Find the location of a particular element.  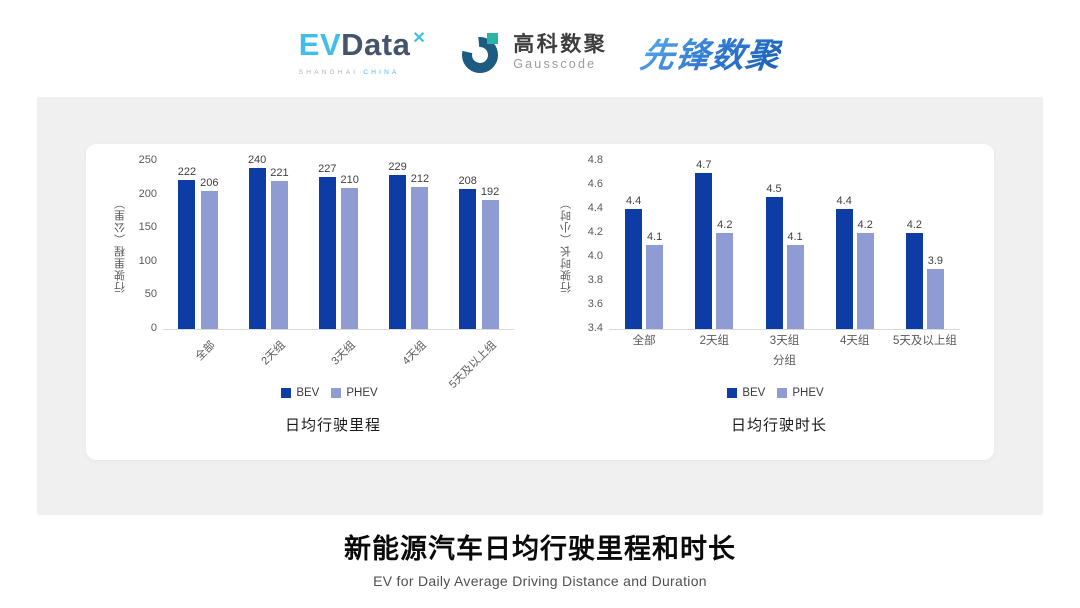

y-tick: 4.6 is located at coordinates (595, 184).